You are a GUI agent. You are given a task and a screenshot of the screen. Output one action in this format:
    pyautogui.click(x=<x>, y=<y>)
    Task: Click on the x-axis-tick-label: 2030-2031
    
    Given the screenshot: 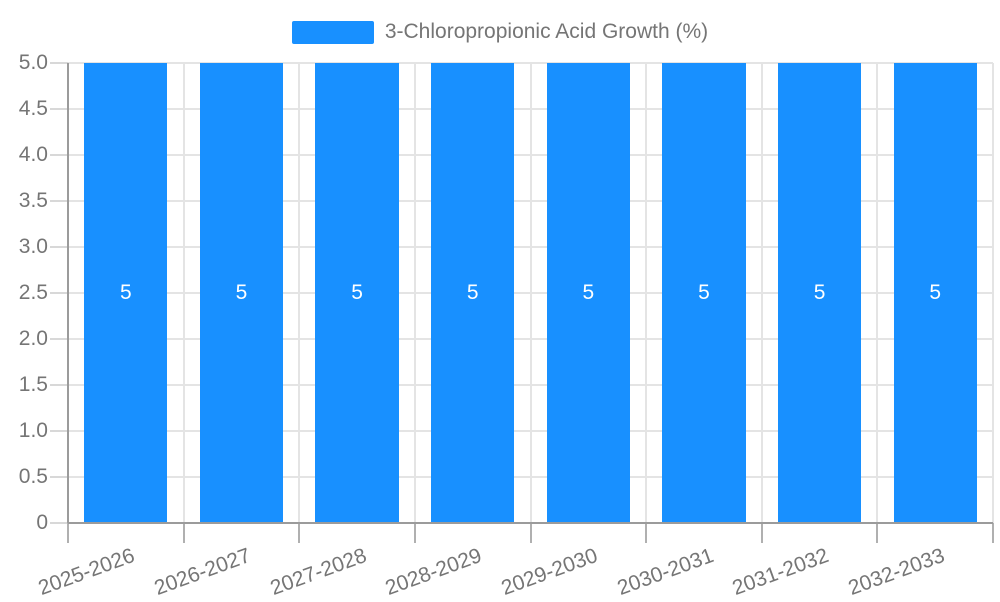 What is the action you would take?
    pyautogui.click(x=665, y=571)
    